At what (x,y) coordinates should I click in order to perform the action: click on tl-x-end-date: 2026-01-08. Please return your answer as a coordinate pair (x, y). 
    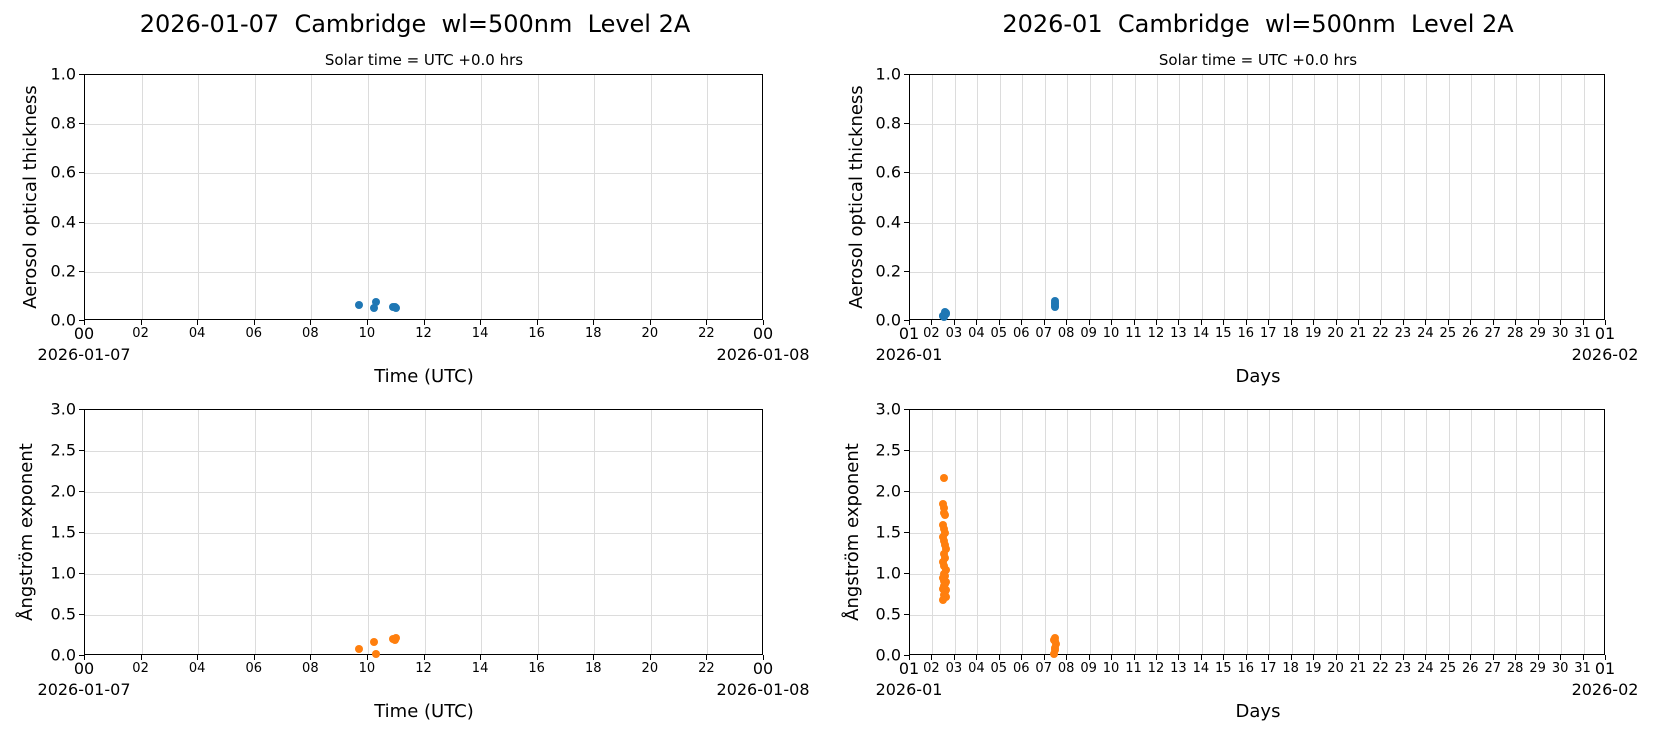
    Looking at the image, I should click on (763, 354).